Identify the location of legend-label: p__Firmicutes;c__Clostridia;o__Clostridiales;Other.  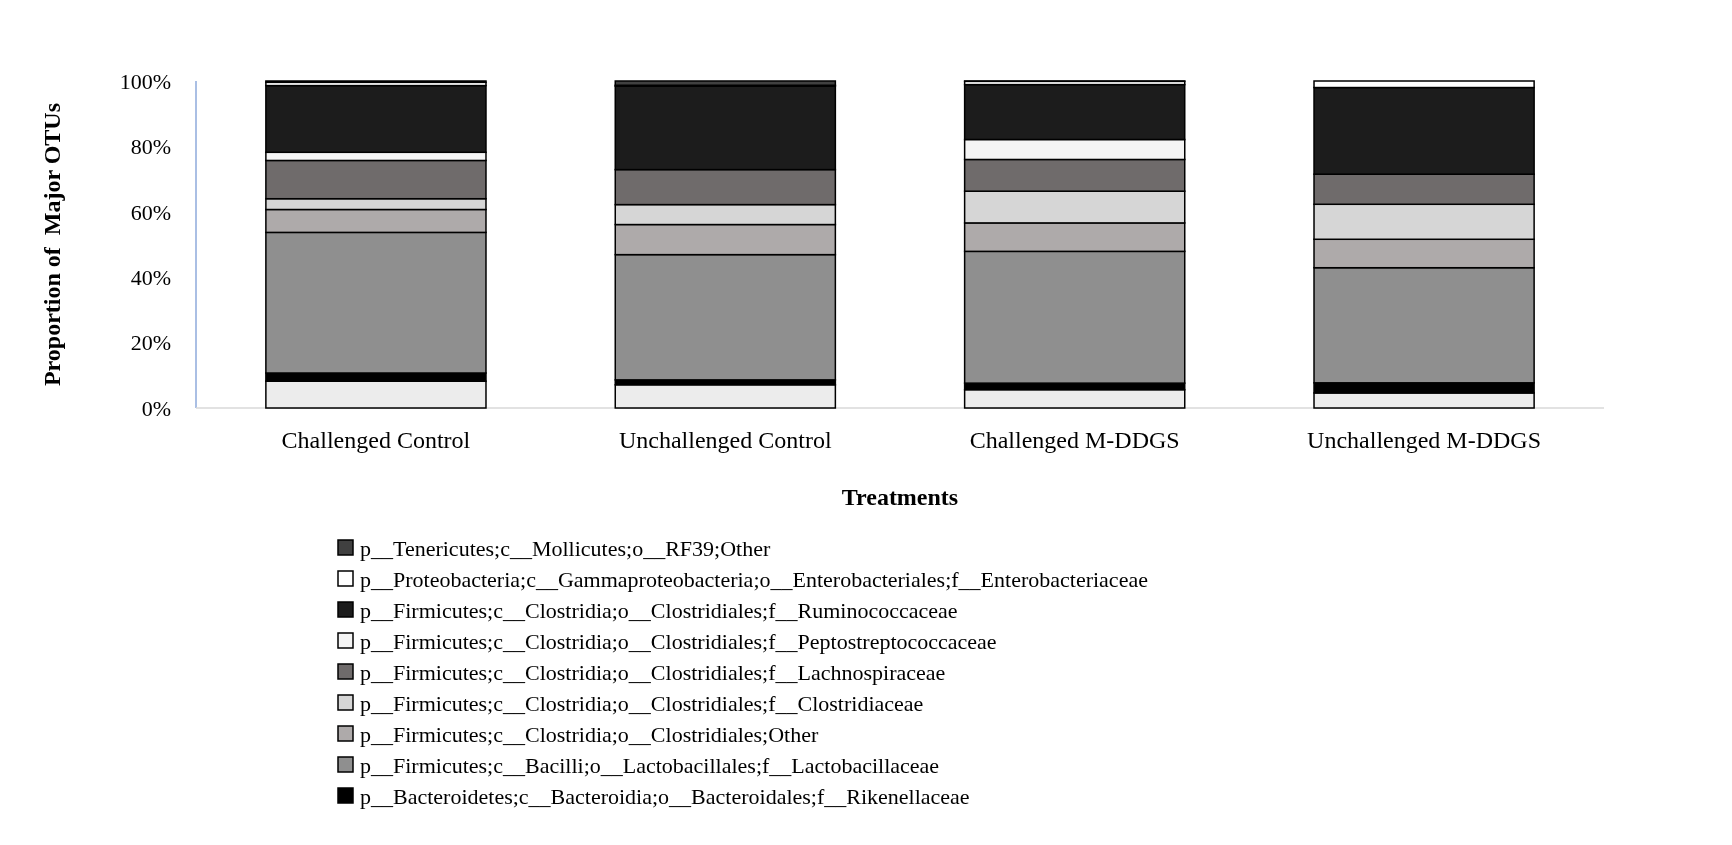
(589, 734).